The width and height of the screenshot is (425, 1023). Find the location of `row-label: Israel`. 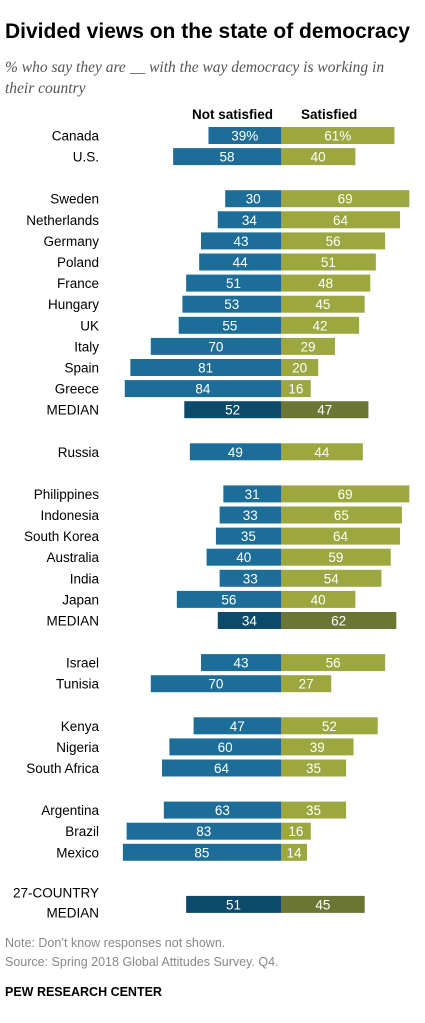

row-label: Israel is located at coordinates (82, 663).